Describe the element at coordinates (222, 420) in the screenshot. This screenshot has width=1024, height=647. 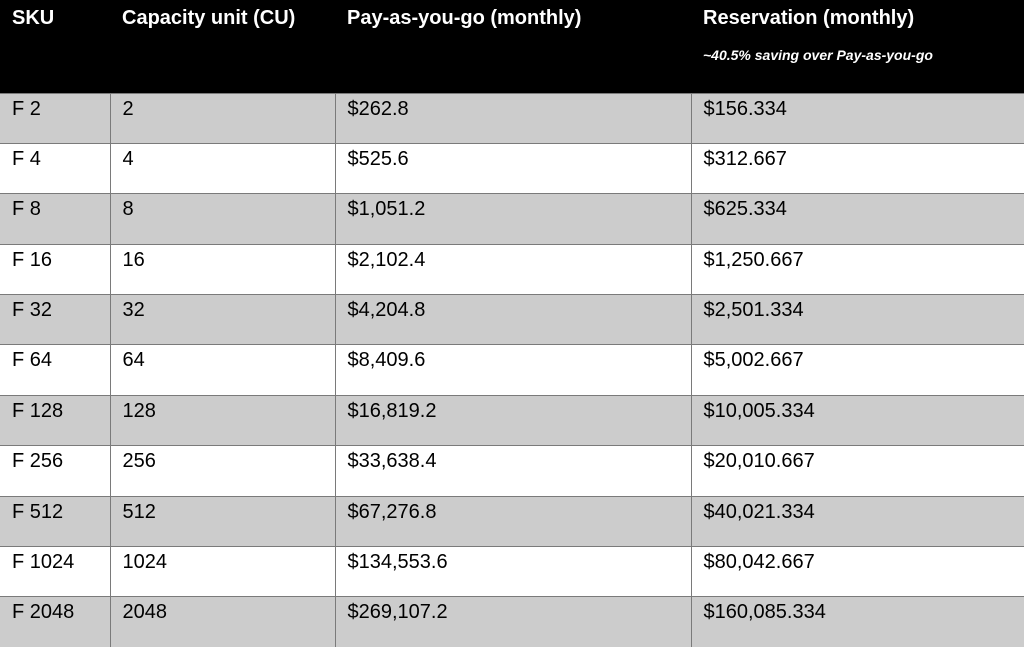
I see `cell-capacity-unit: 128` at that location.